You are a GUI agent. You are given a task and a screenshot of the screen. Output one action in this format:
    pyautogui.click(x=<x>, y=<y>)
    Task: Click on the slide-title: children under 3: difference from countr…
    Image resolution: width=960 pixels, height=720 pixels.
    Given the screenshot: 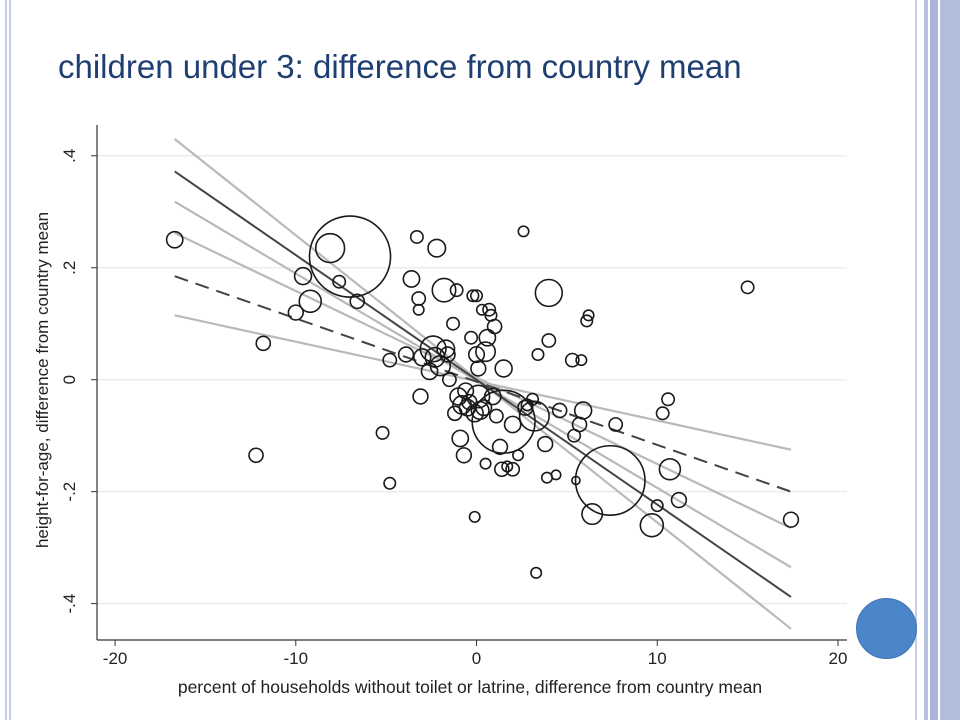 What is the action you would take?
    pyautogui.click(x=400, y=66)
    